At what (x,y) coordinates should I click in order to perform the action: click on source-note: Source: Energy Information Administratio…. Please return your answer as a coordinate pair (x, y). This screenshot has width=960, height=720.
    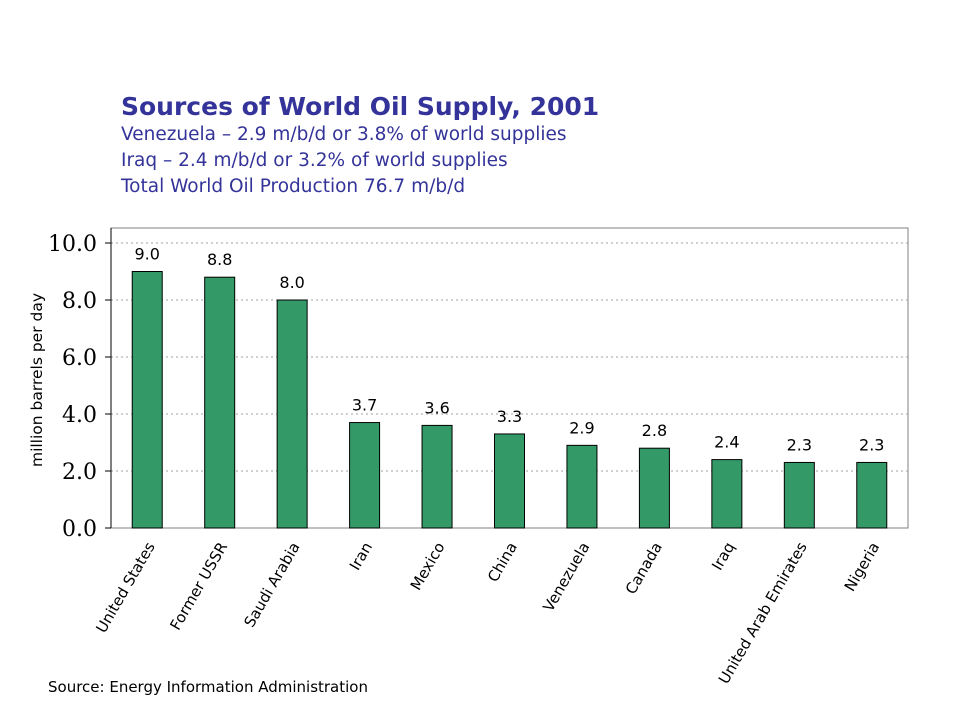
    Looking at the image, I should click on (208, 687).